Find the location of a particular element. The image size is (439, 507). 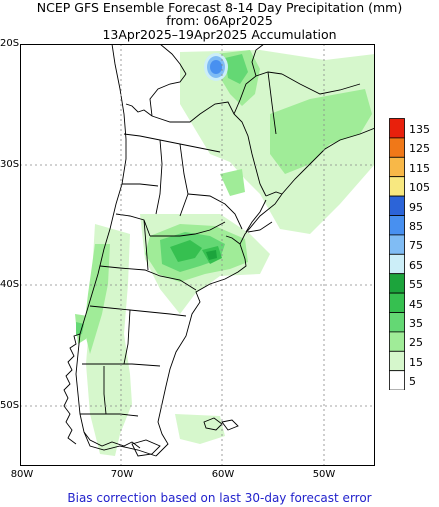

legend-label-105: 105 is located at coordinates (419, 188).